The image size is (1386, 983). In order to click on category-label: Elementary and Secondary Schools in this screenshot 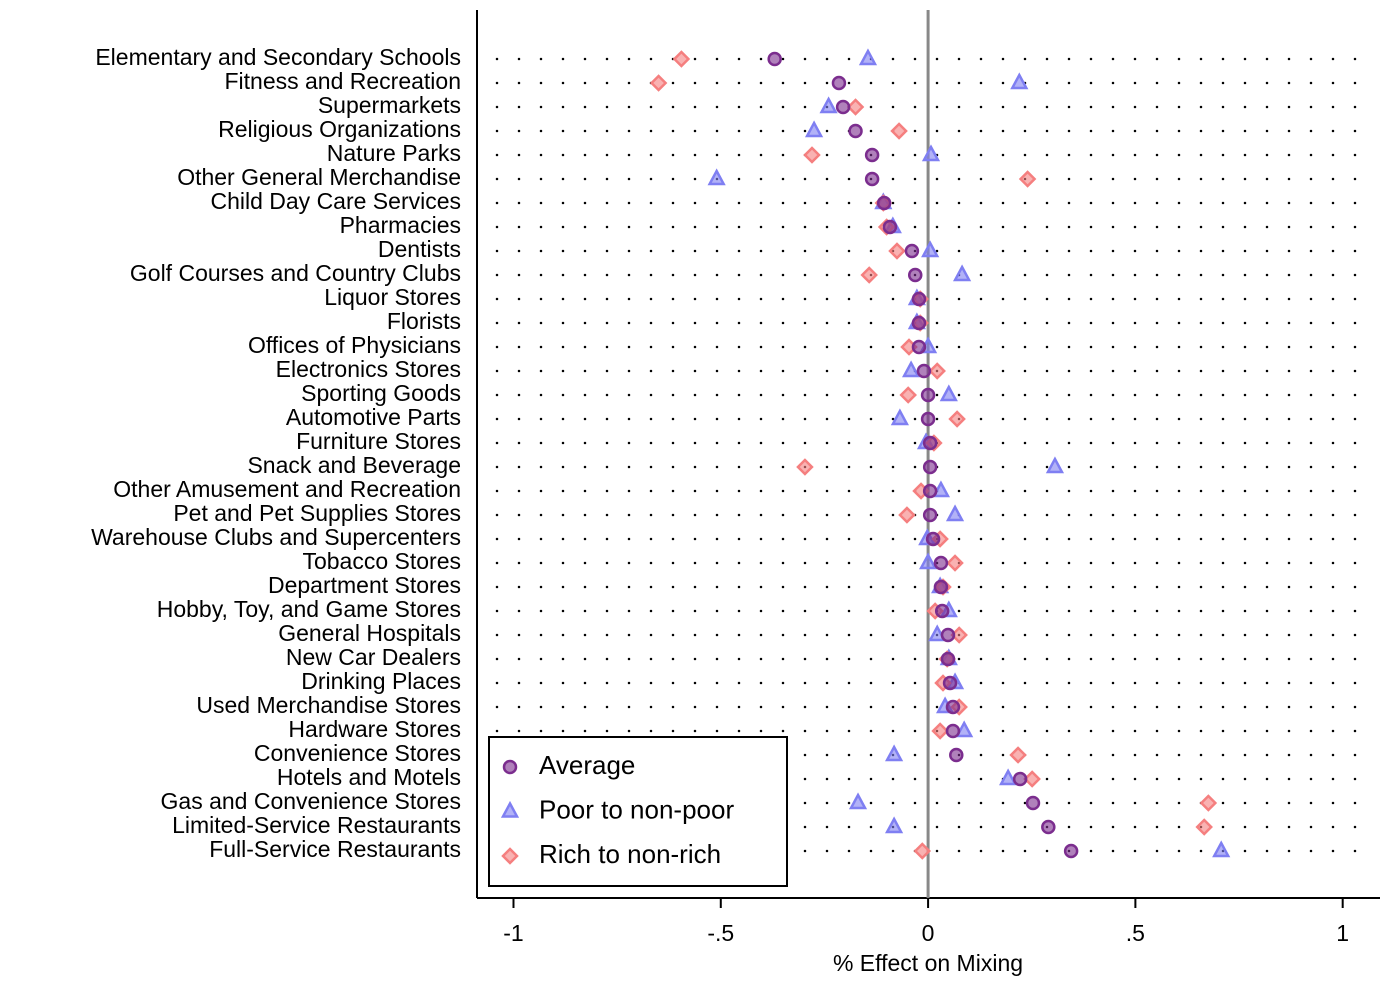, I will do `click(278, 57)`.